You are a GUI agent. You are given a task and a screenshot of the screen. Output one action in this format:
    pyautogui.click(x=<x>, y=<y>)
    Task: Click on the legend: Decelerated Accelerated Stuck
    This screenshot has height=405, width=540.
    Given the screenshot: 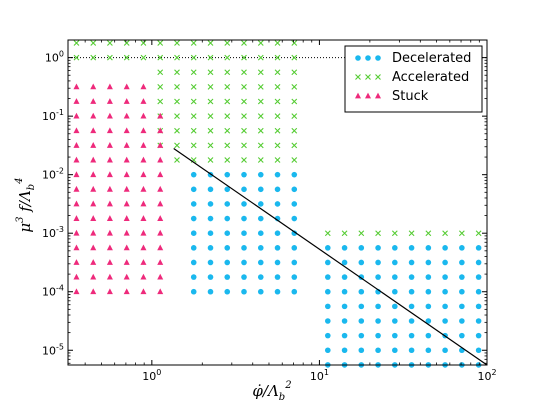 What is the action you would take?
    pyautogui.click(x=413, y=79)
    